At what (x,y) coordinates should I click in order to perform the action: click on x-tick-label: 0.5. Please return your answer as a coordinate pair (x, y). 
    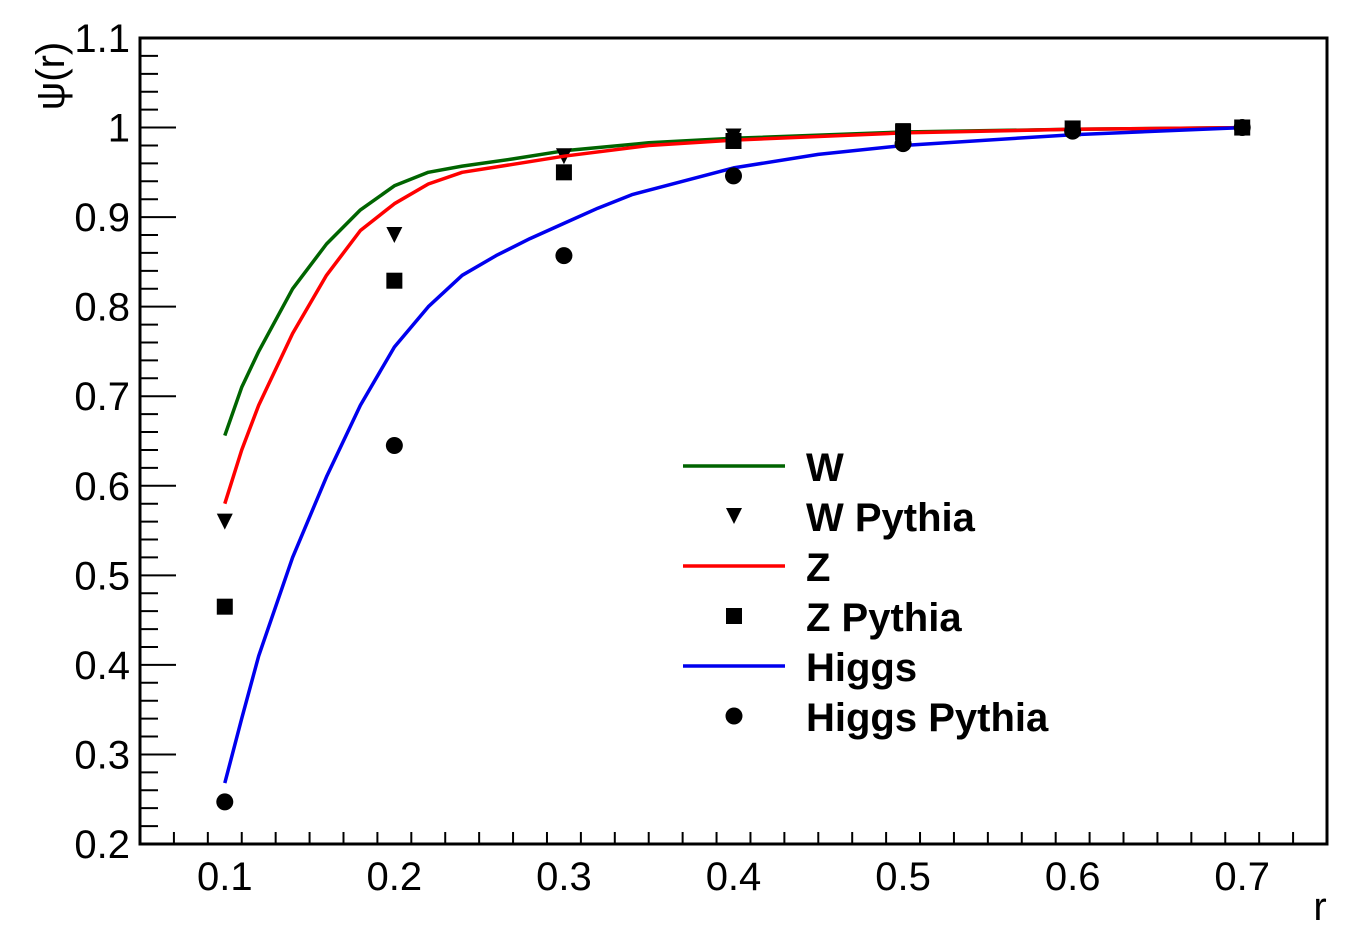
    Looking at the image, I should click on (903, 877).